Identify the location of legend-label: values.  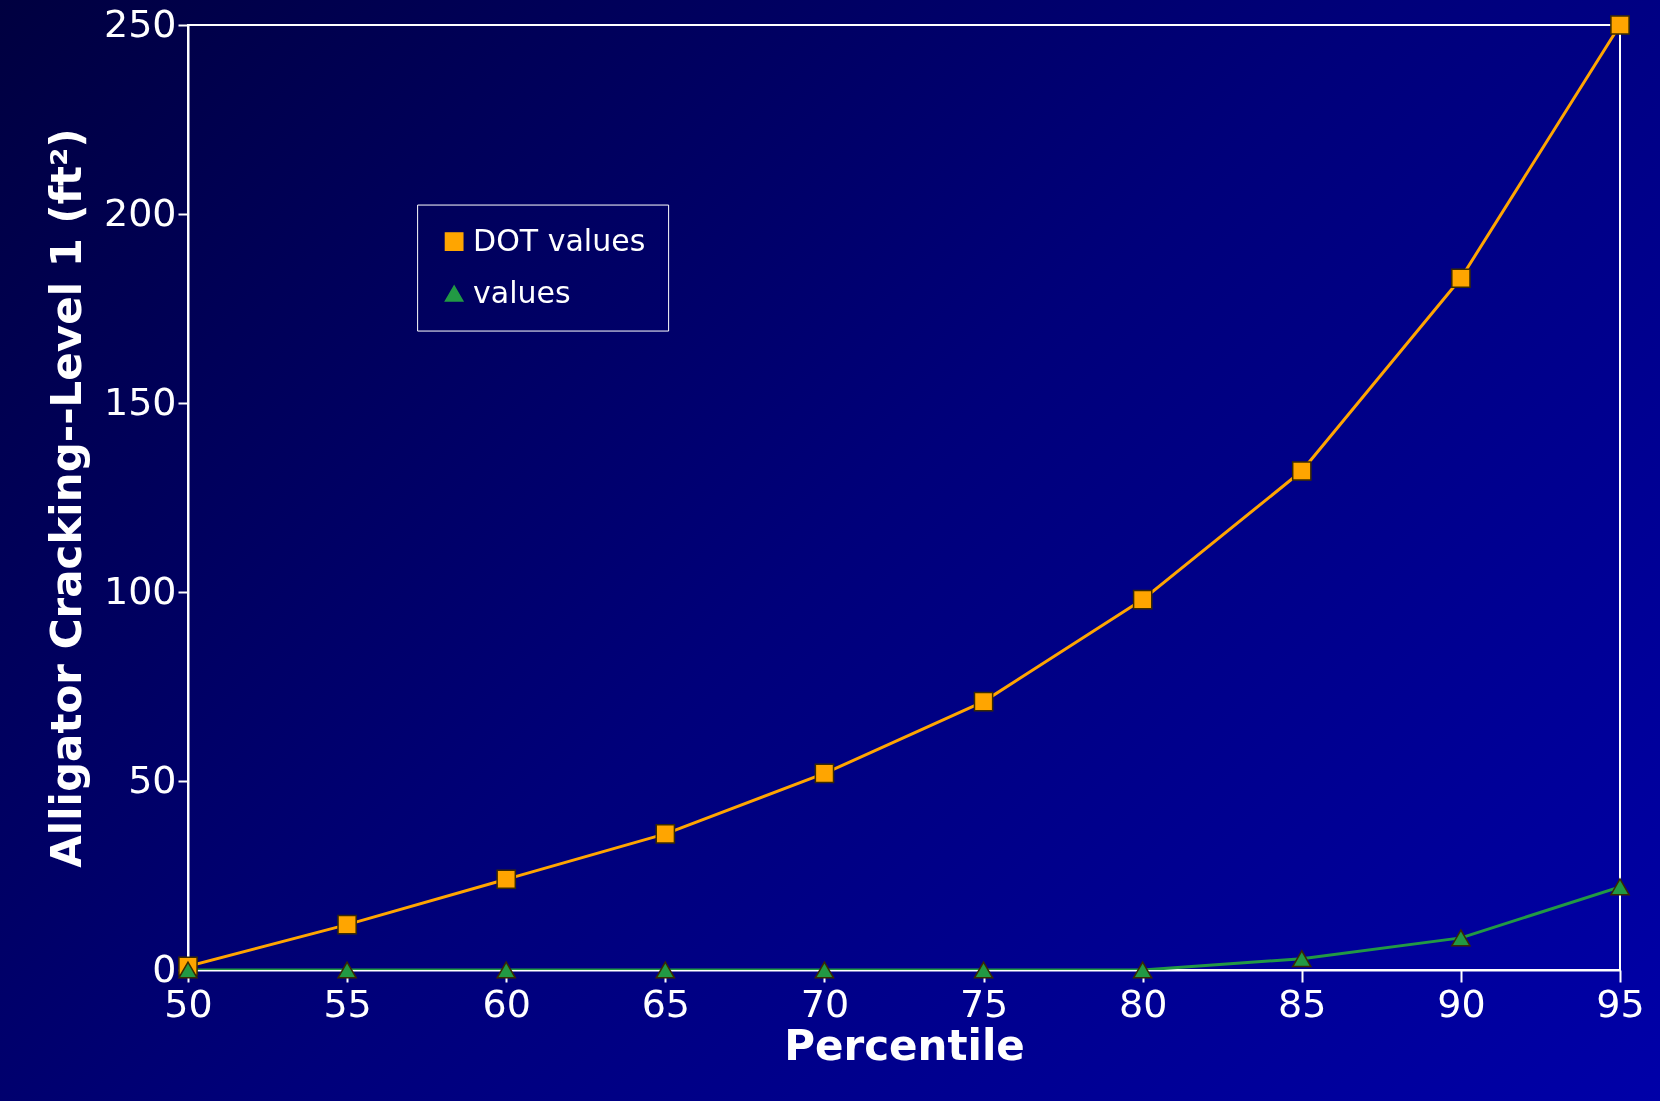
(522, 292).